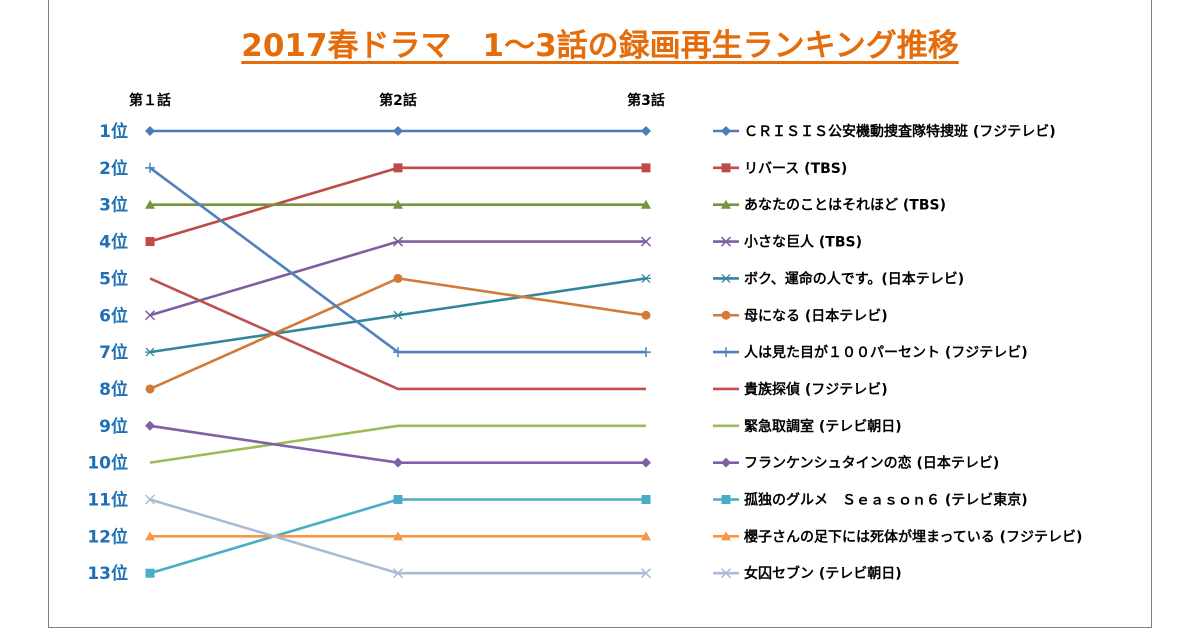 The height and width of the screenshot is (630, 1200). What do you see at coordinates (854, 278) in the screenshot?
I see `legend-label: ボク、運命の人です。(日本テレビ)` at bounding box center [854, 278].